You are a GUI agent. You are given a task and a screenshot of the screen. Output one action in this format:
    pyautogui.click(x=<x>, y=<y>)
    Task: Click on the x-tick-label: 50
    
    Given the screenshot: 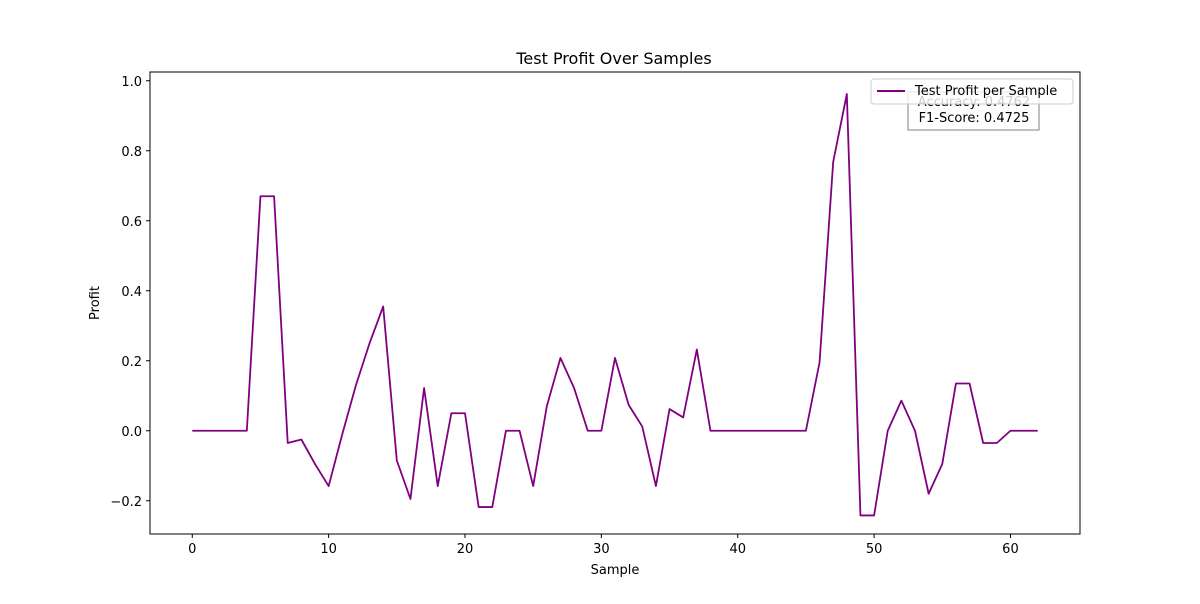 What is the action you would take?
    pyautogui.click(x=874, y=549)
    